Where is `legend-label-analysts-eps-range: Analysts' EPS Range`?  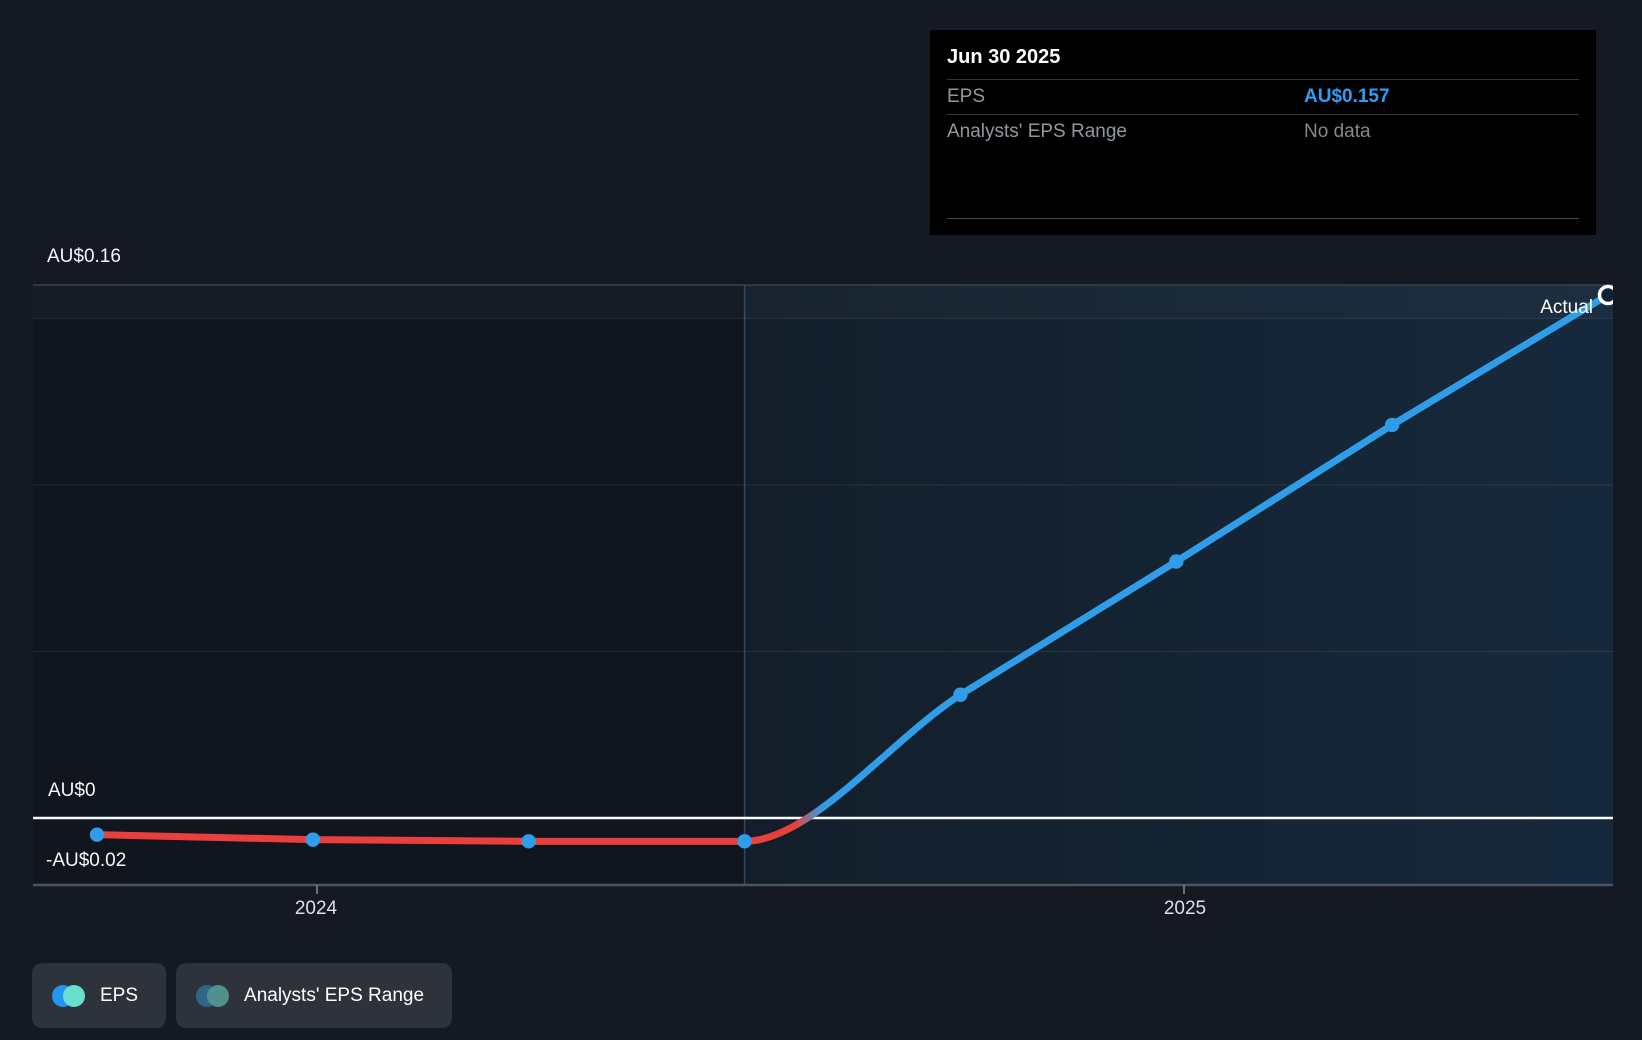
legend-label-analysts-eps-range: Analysts' EPS Range is located at coordinates (334, 995).